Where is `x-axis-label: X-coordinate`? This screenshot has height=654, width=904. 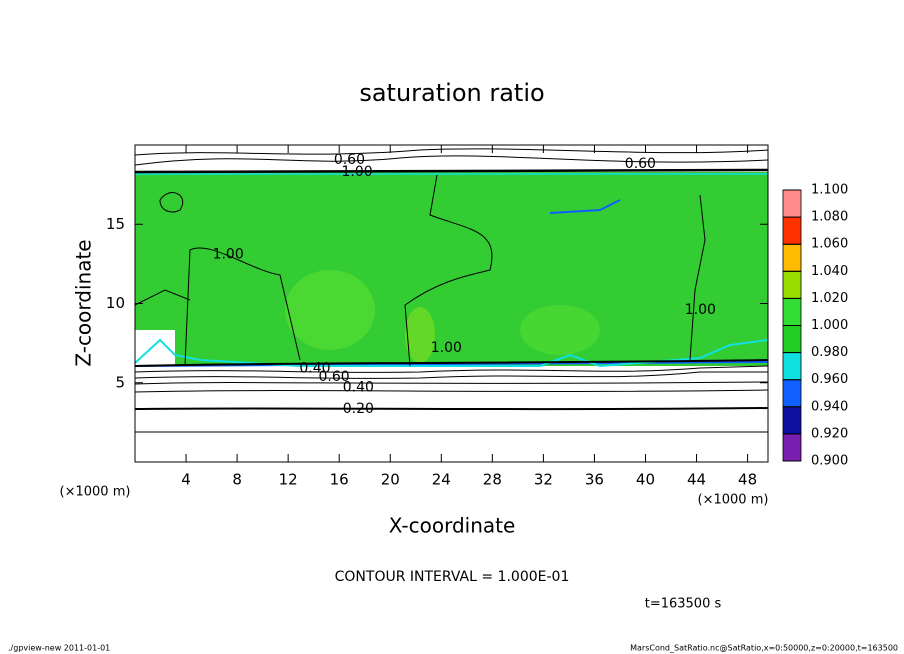 x-axis-label: X-coordinate is located at coordinates (452, 526).